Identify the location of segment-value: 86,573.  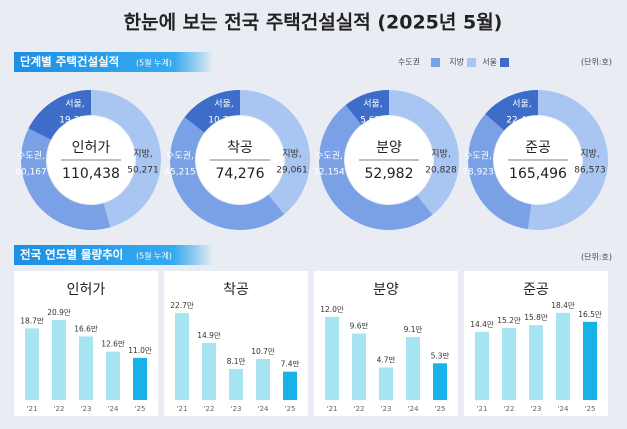
(590, 171).